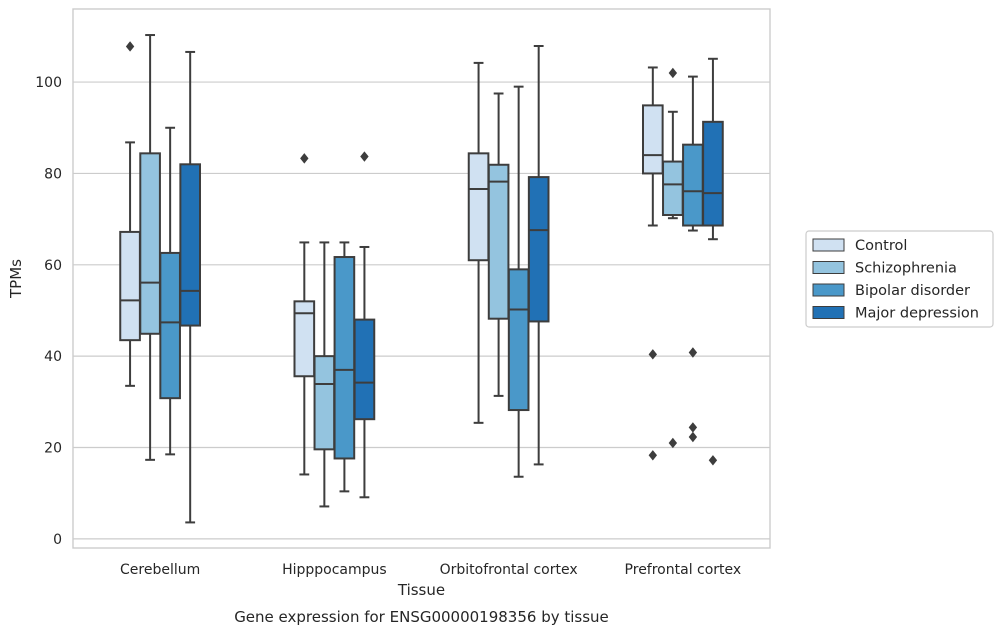 The height and width of the screenshot is (634, 1002). I want to click on legend-label: Schizophrenia, so click(906, 269).